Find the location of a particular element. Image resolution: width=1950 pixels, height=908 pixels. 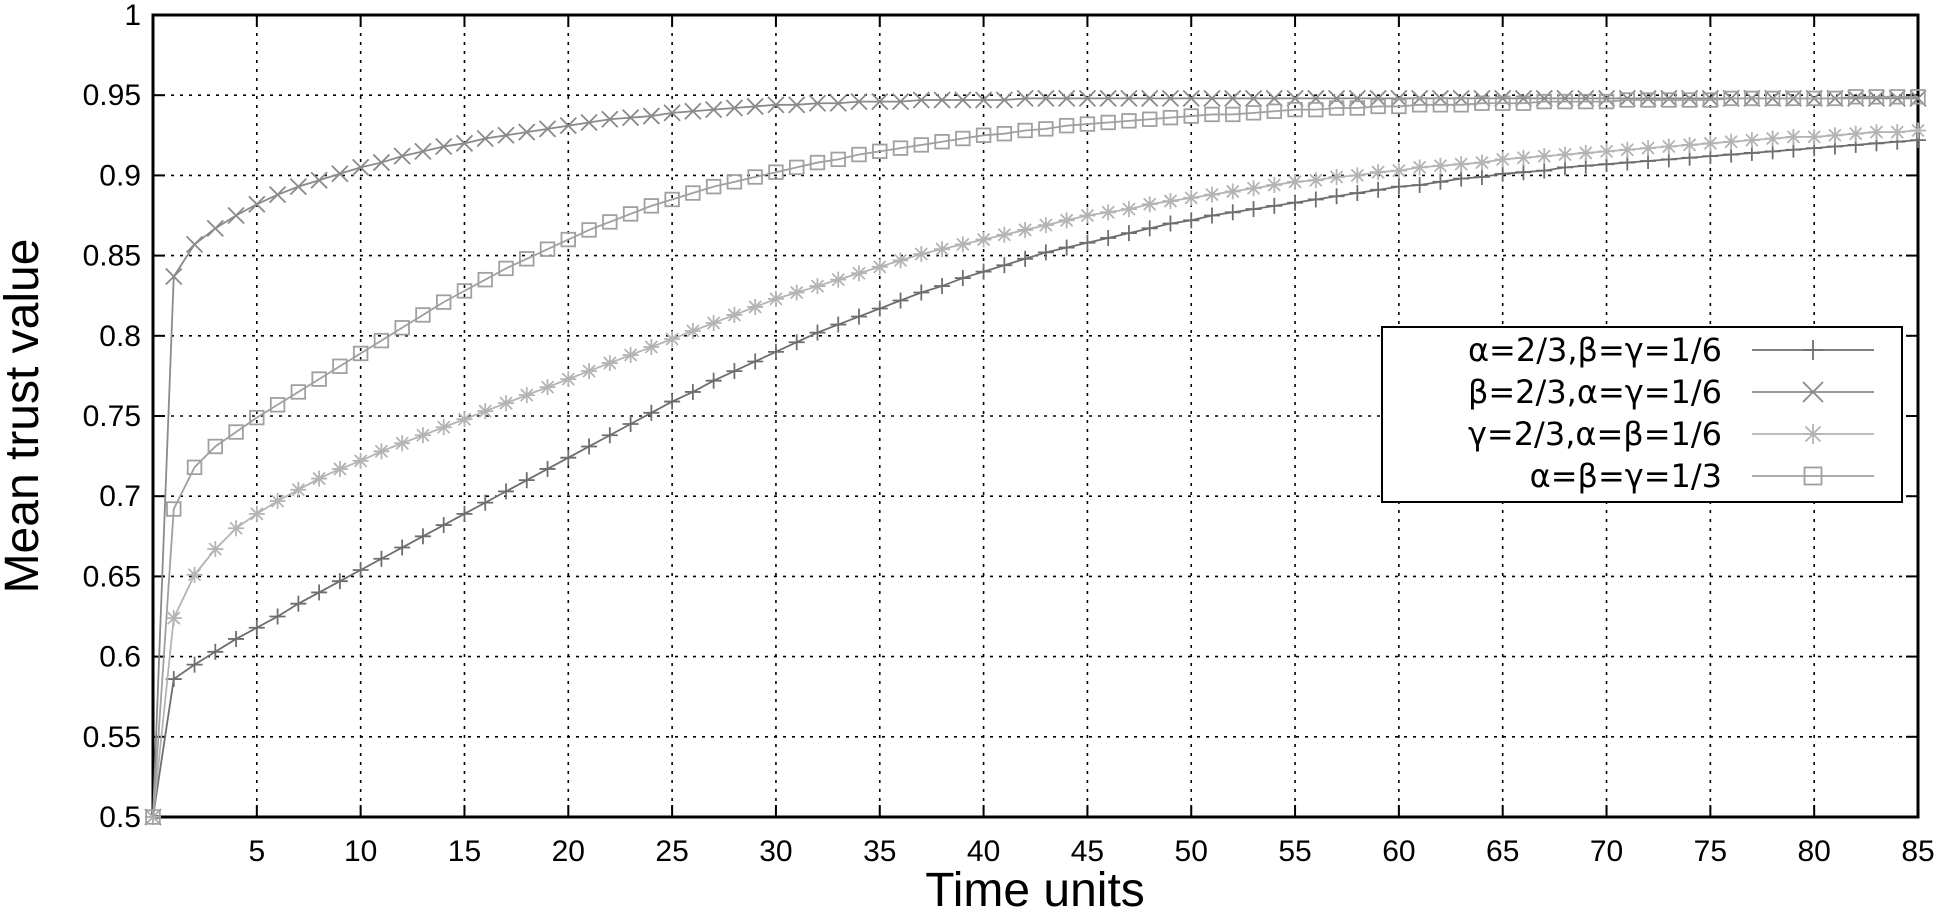

x-tick-label: 65 is located at coordinates (1502, 851).